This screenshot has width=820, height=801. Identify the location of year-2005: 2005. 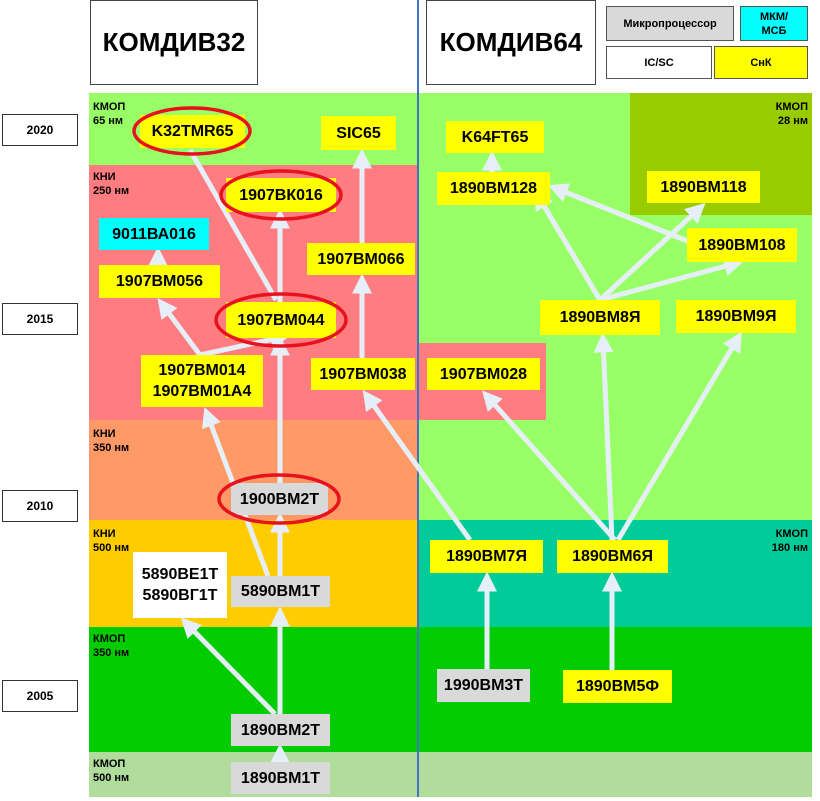
(40, 696).